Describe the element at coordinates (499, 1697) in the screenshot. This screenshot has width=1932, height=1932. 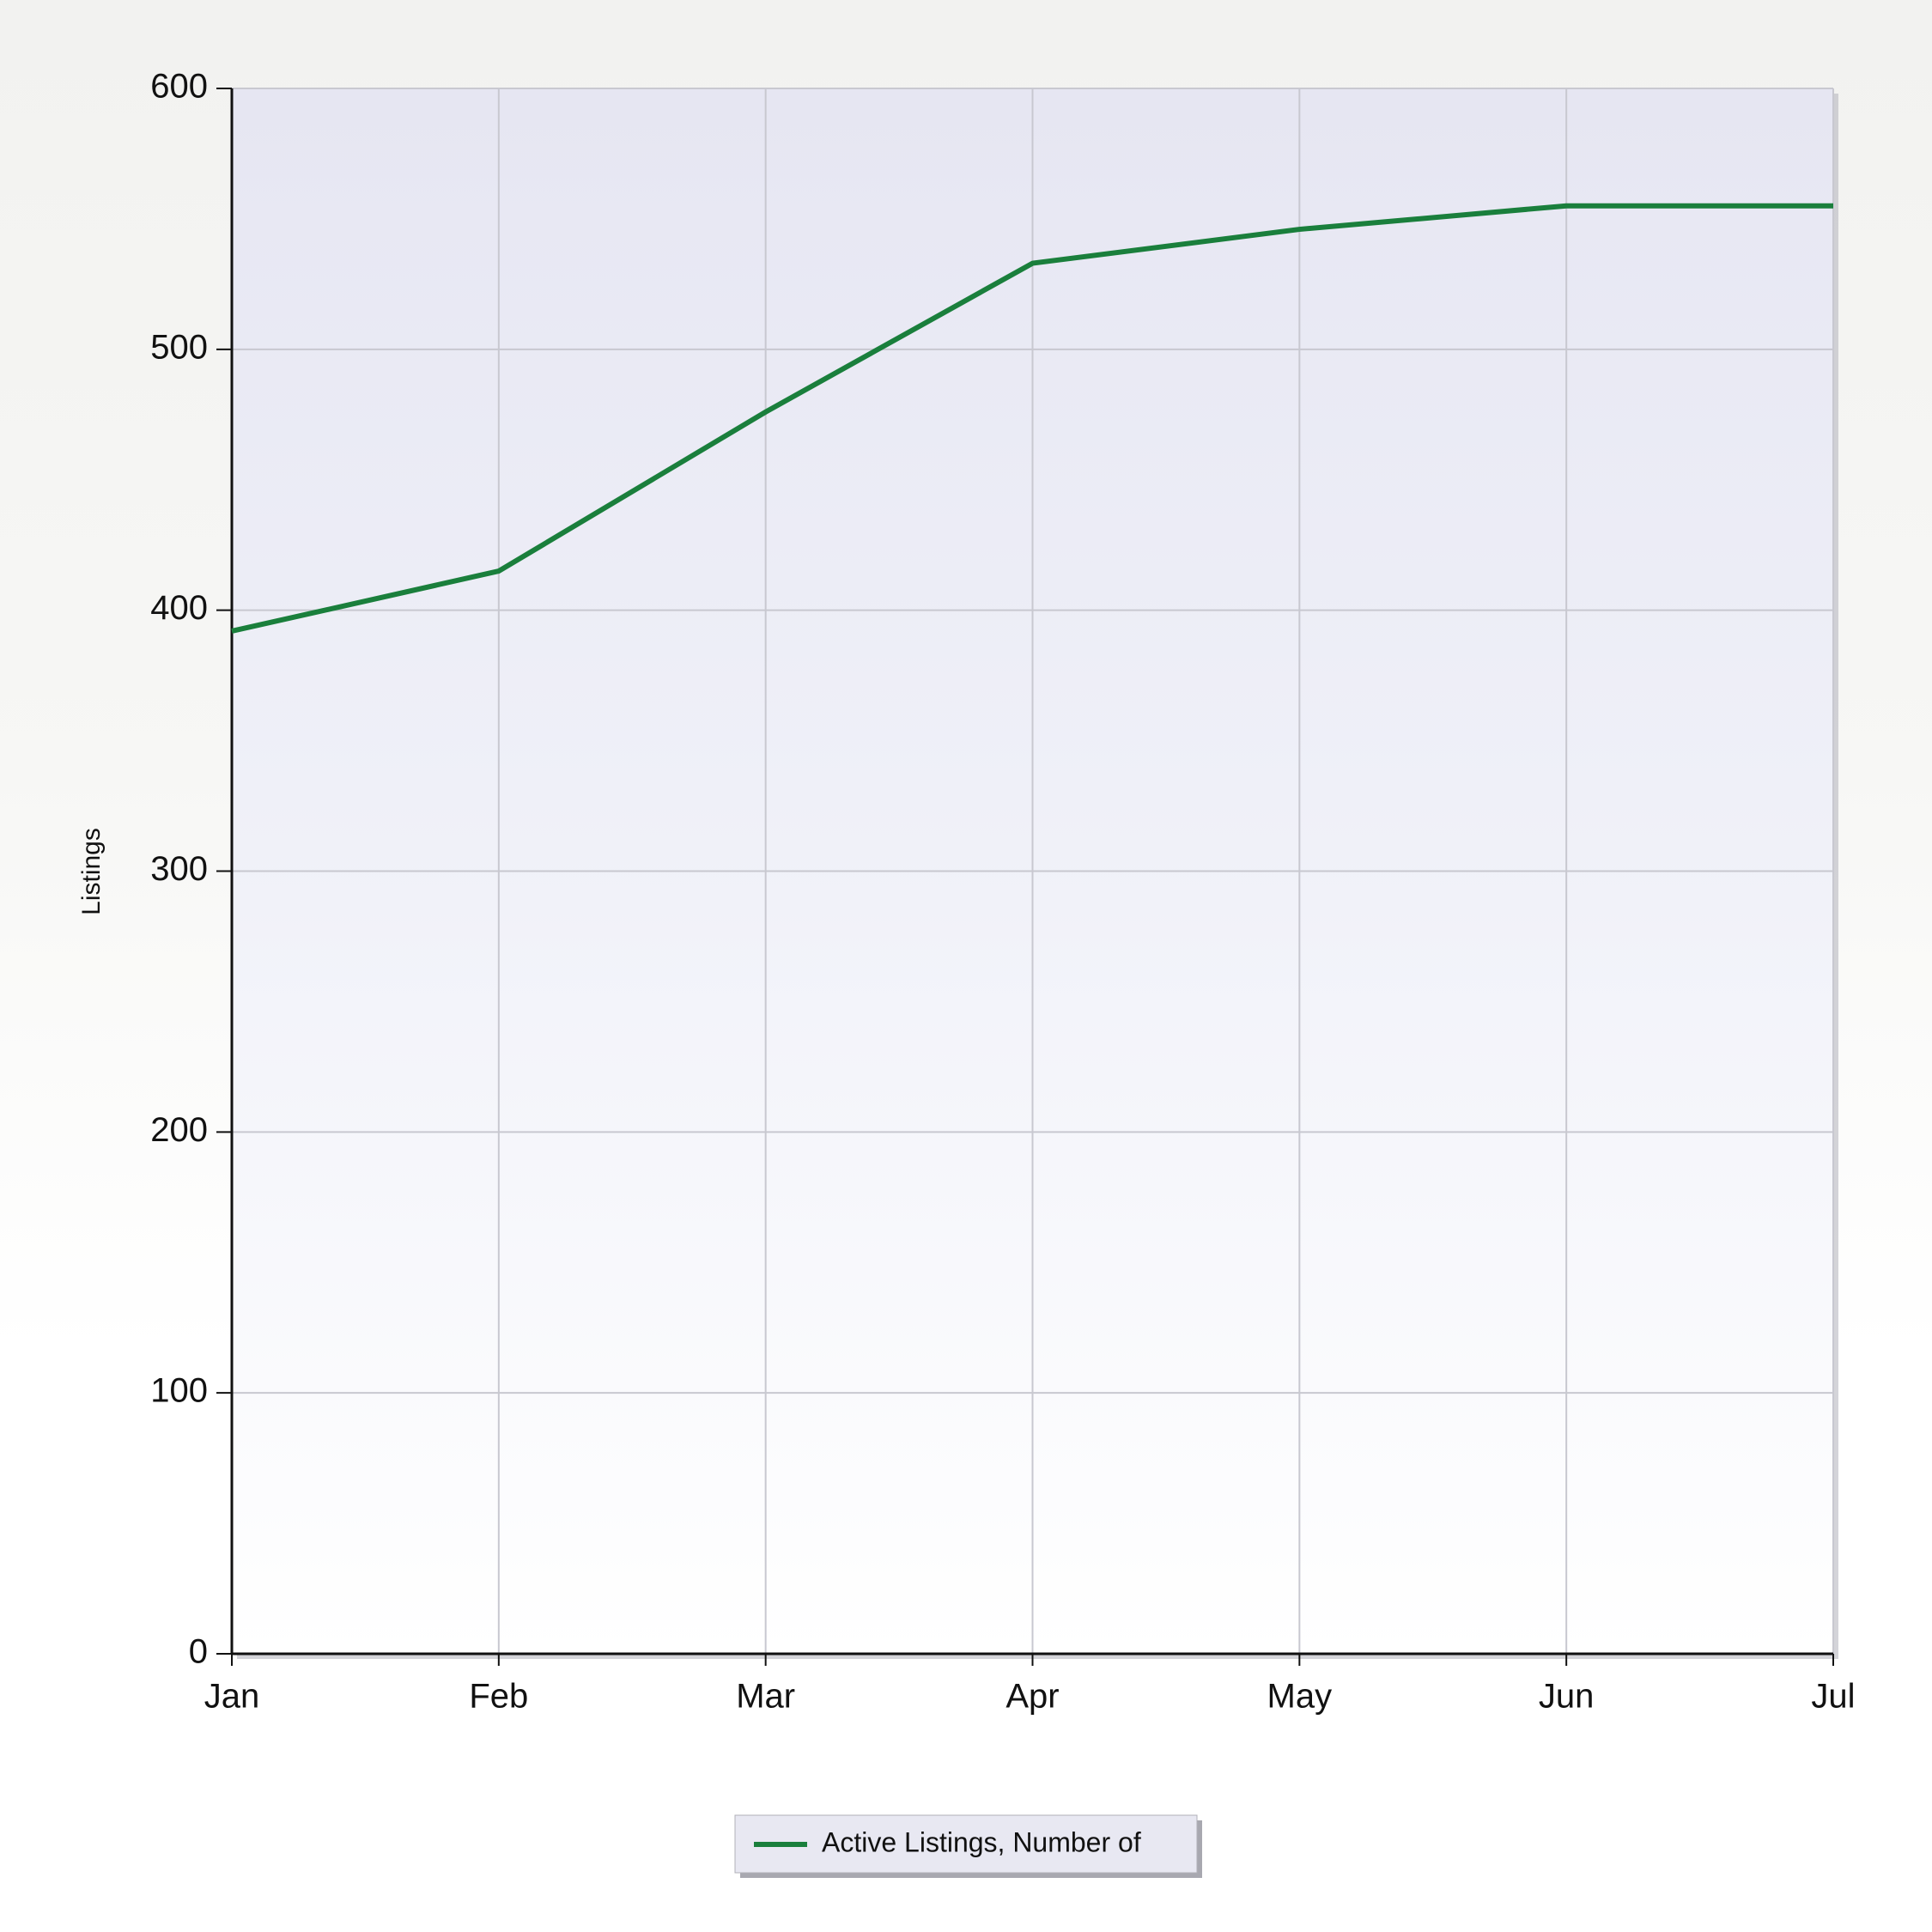
I see `x-tick-label: Feb` at that location.